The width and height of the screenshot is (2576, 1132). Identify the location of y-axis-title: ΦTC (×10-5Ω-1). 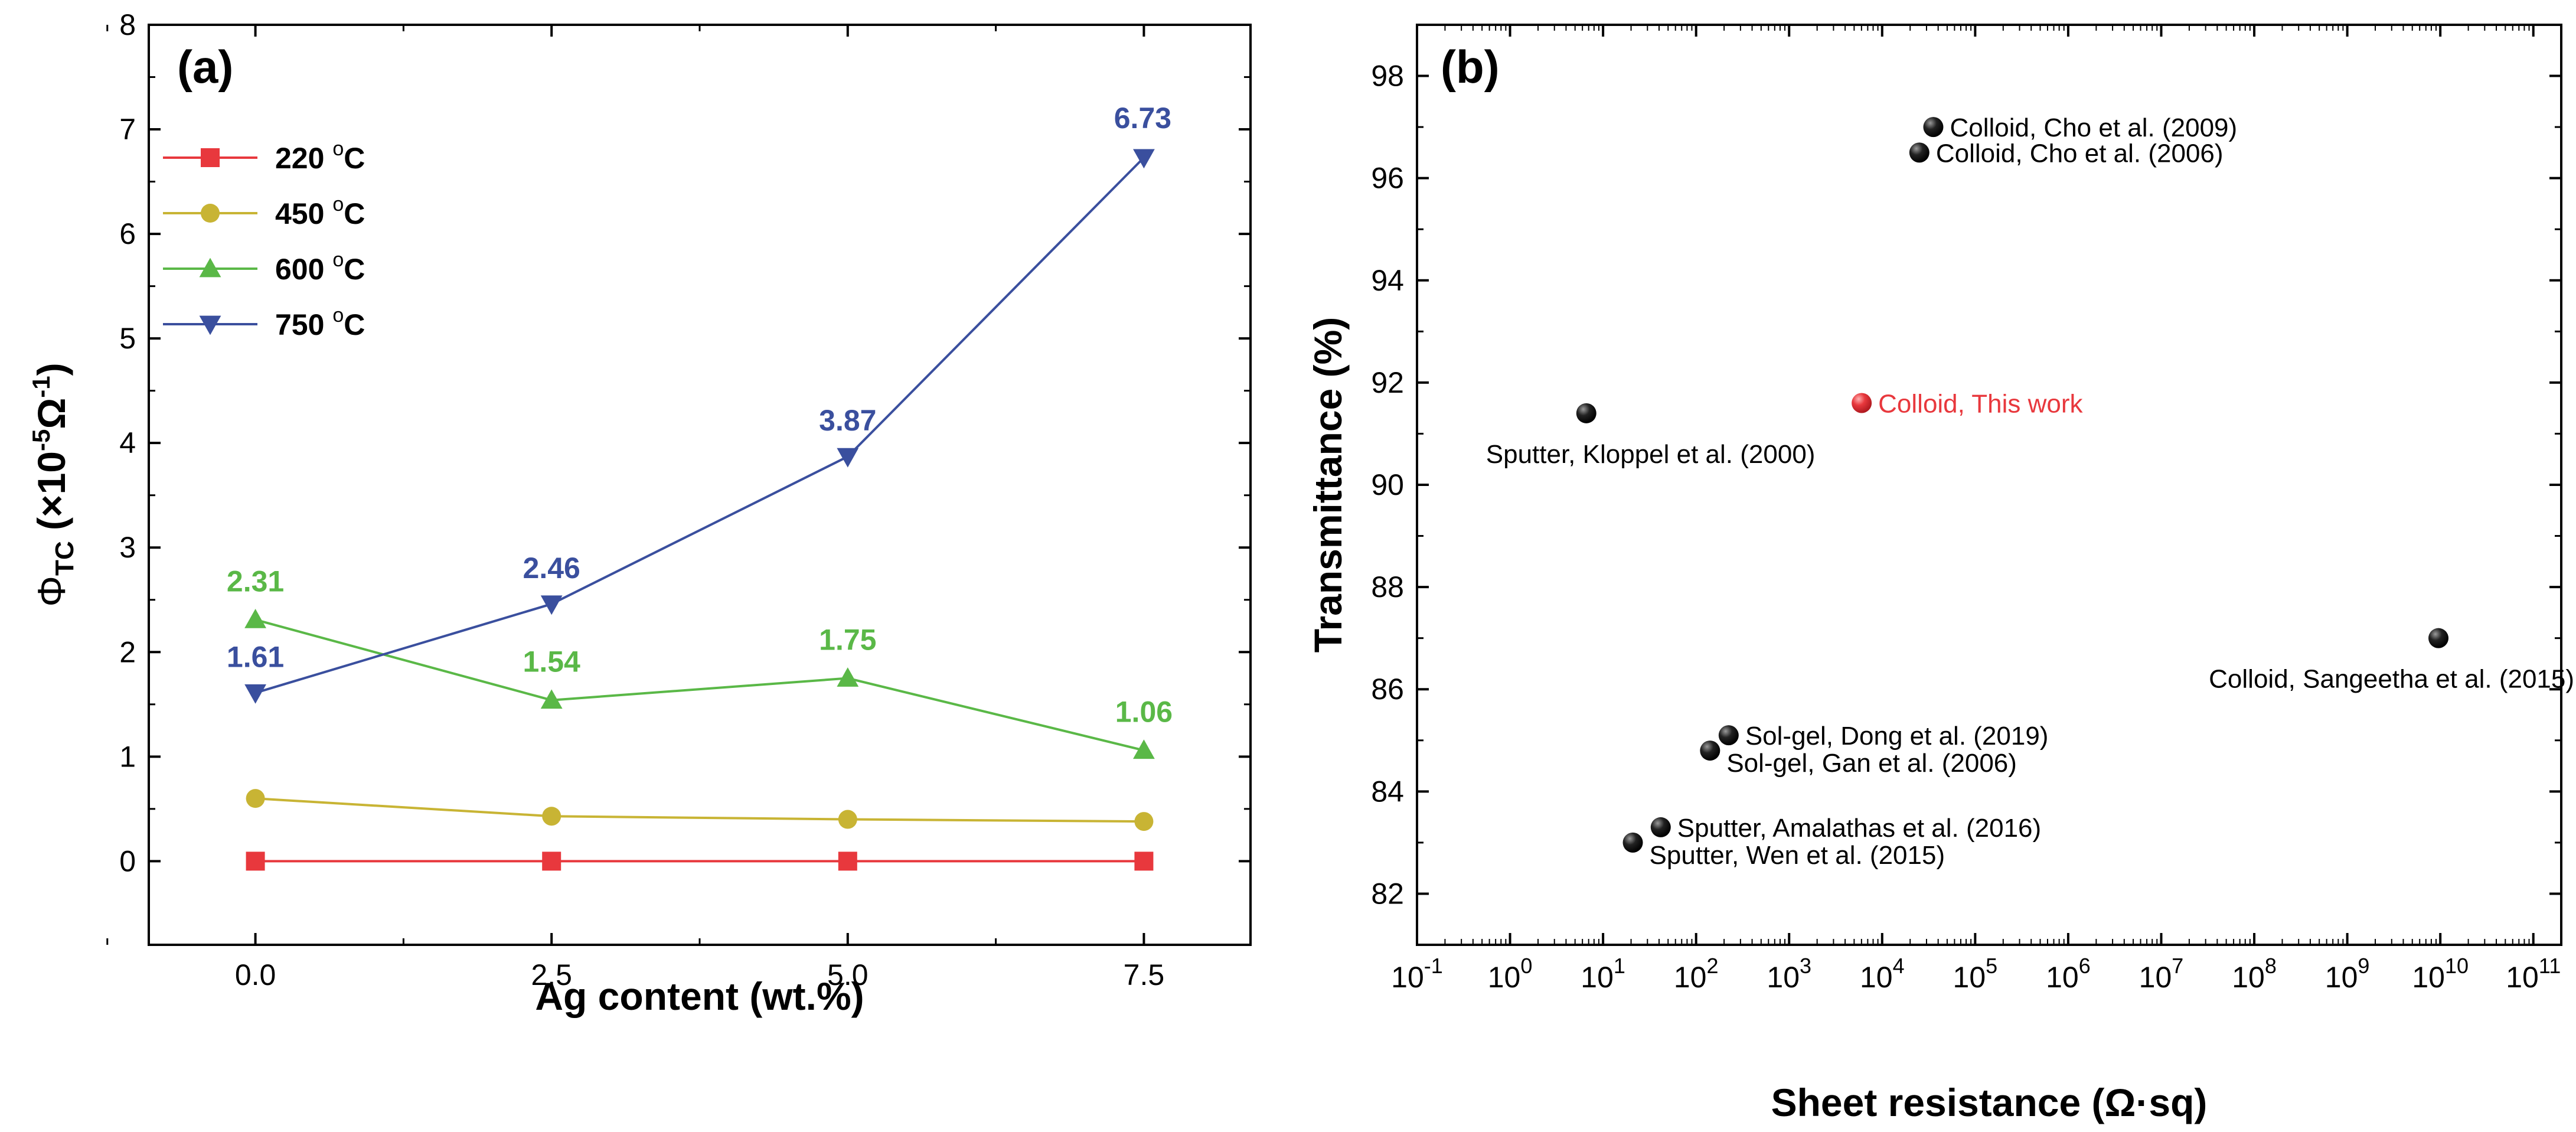
(53, 484).